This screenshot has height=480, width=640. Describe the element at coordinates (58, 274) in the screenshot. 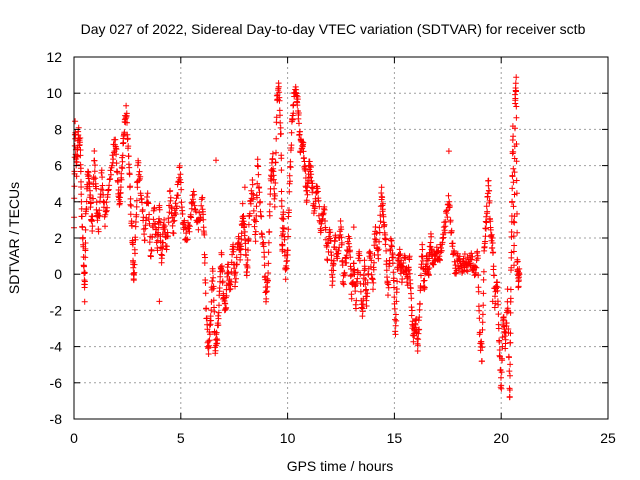

I see `y-tick-label: 0` at that location.